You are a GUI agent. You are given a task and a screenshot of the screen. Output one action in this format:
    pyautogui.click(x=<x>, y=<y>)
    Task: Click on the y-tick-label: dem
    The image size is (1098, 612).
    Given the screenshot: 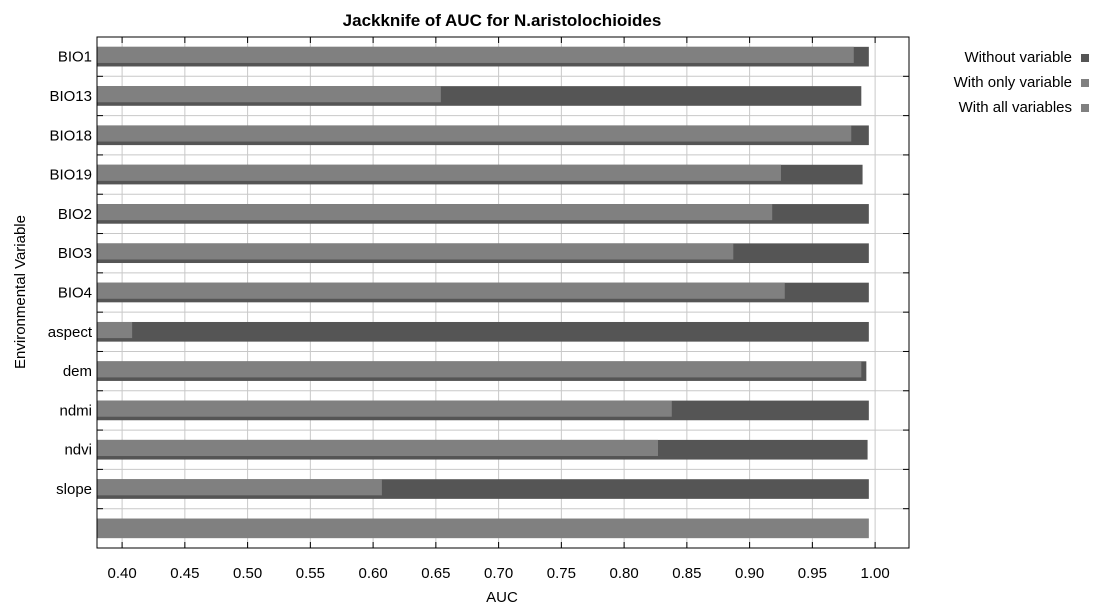 What is the action you would take?
    pyautogui.click(x=77, y=371)
    